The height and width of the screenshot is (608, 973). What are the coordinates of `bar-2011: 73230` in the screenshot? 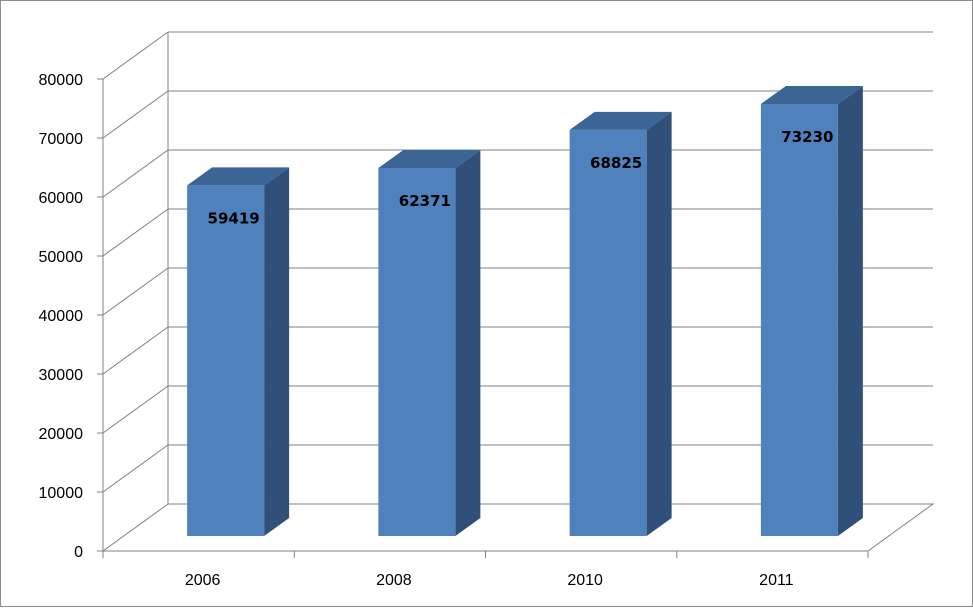 It's located at (811, 311).